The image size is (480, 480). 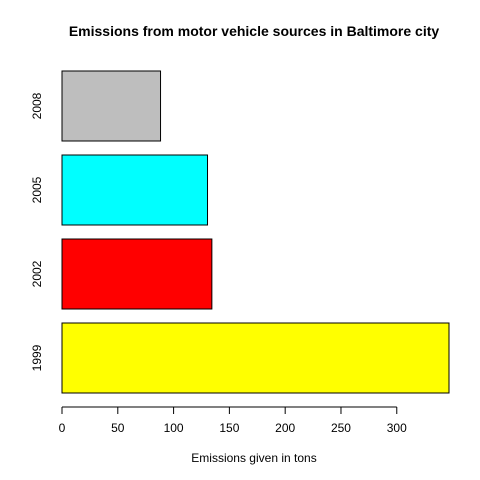 What do you see at coordinates (37, 189) in the screenshot?
I see `y-tick-label-2005: 2005` at bounding box center [37, 189].